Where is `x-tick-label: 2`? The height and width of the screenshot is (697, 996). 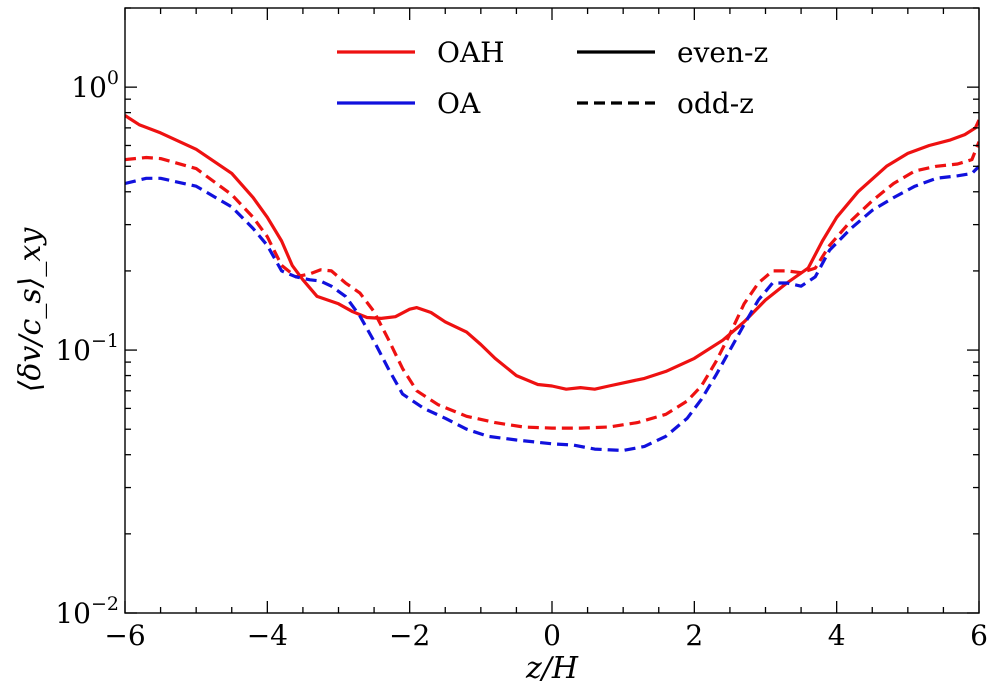
x-tick-label: 2 is located at coordinates (694, 635).